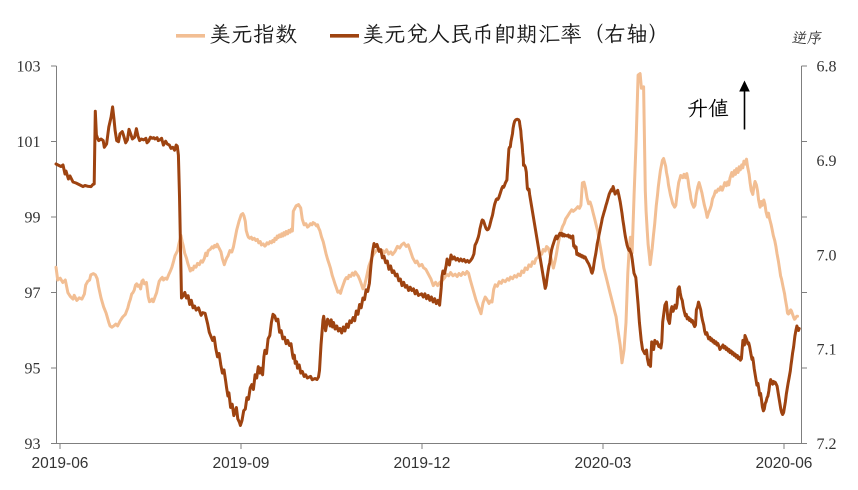  I want to click on svg-text: 7.0, so click(827, 255).